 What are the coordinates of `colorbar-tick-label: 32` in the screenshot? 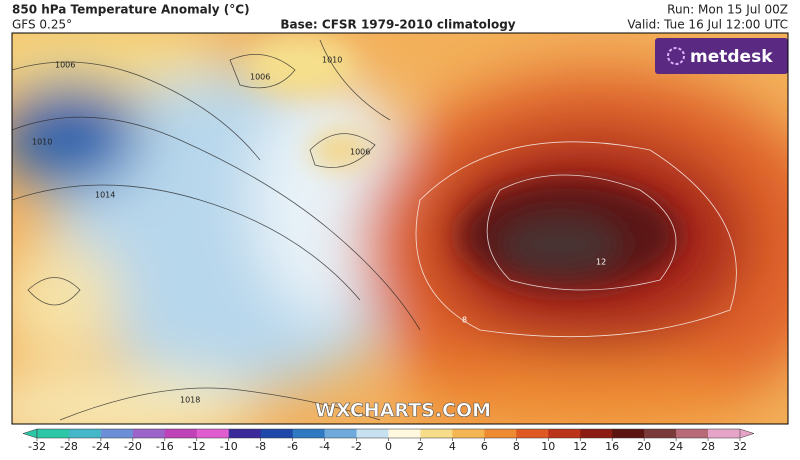 It's located at (740, 446).